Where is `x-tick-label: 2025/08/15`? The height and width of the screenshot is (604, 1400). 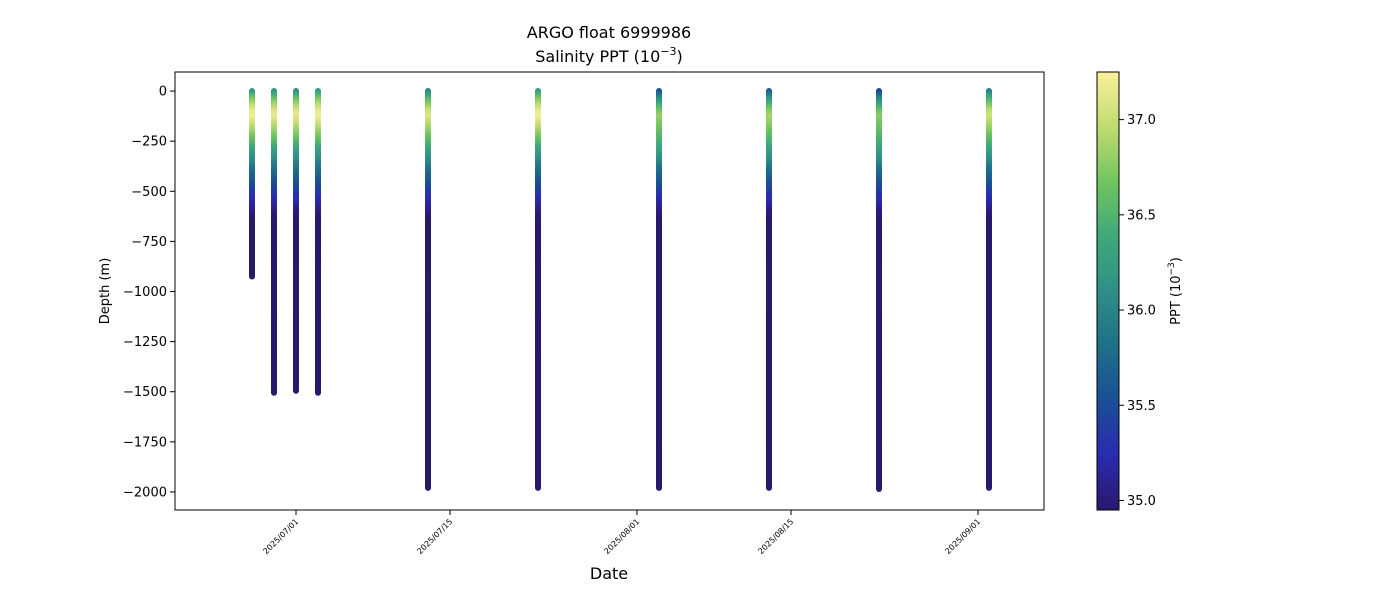
x-tick-label: 2025/08/15 is located at coordinates (775, 536).